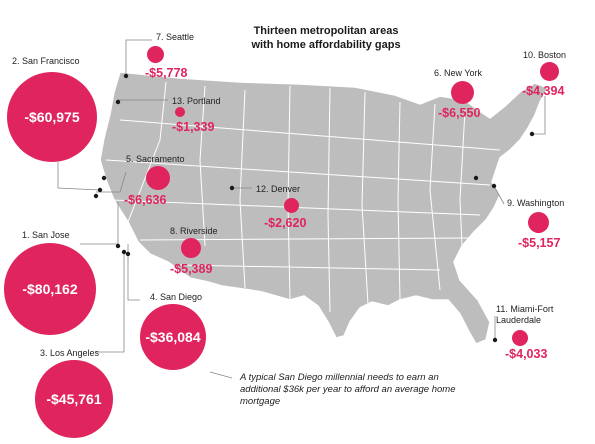  What do you see at coordinates (291, 205) in the screenshot?
I see `bubble-denver` at bounding box center [291, 205].